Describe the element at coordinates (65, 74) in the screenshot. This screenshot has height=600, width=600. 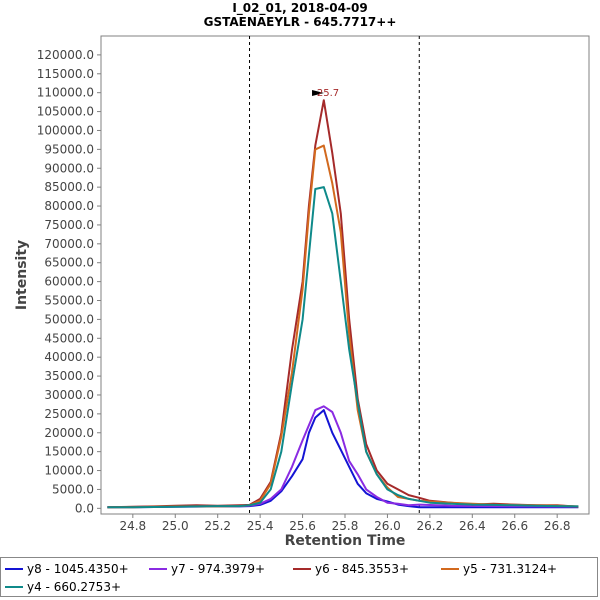
I see `y-tick-label: 115000.0` at that location.